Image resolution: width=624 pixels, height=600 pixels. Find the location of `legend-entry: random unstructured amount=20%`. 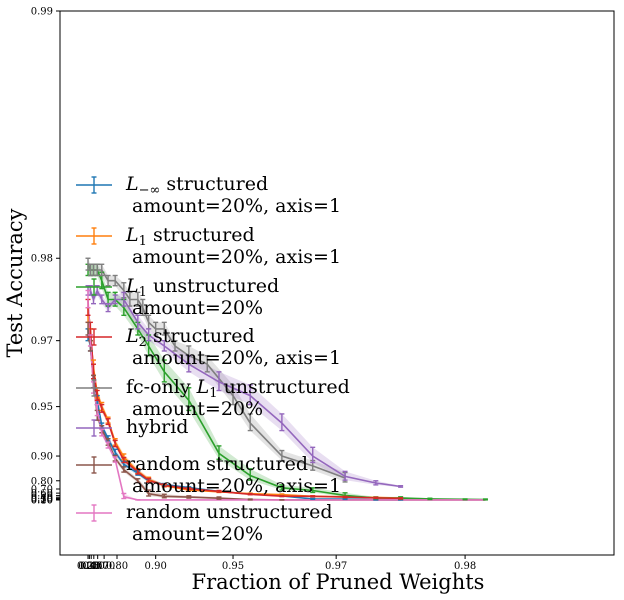

legend-entry: random unstructured amount=20% is located at coordinates (204, 523).